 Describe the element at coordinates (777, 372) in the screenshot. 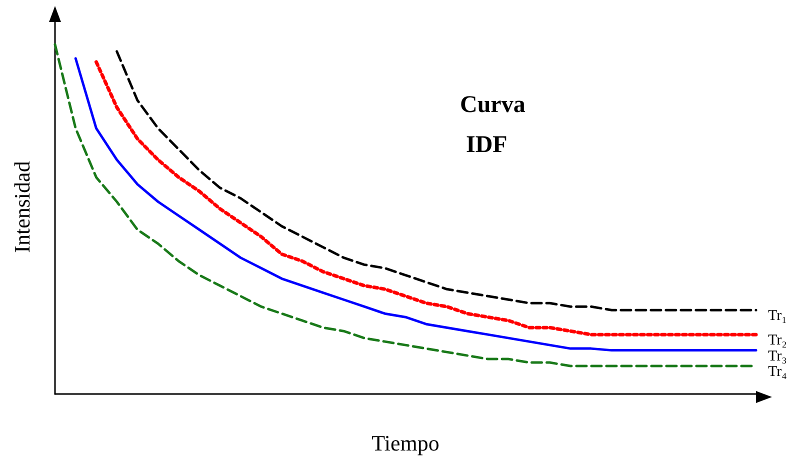

I see `series-label: Tr₄` at that location.